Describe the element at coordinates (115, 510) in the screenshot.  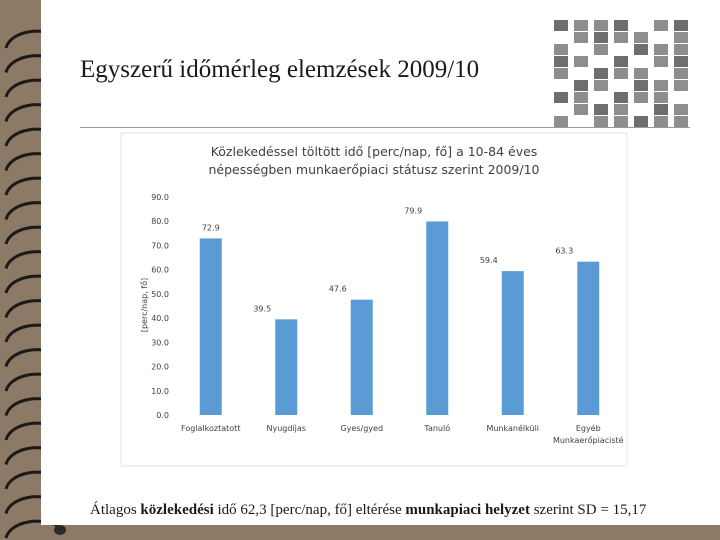
I see `footer-text: Átlagos` at that location.